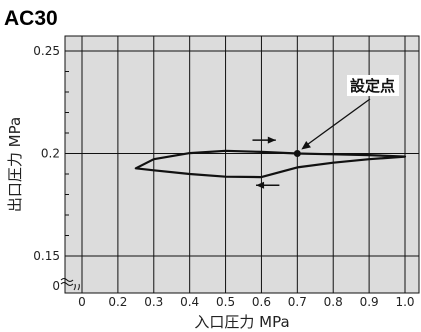 The width and height of the screenshot is (421, 332). Describe the element at coordinates (306, 145) in the screenshot. I see `annotation-arrowhead` at that location.